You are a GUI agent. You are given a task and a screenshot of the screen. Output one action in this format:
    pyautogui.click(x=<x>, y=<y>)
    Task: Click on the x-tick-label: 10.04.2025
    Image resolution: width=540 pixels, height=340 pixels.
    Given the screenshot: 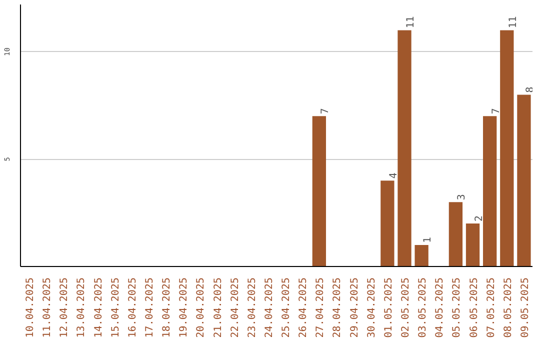 What is the action you would take?
    pyautogui.click(x=30, y=307)
    